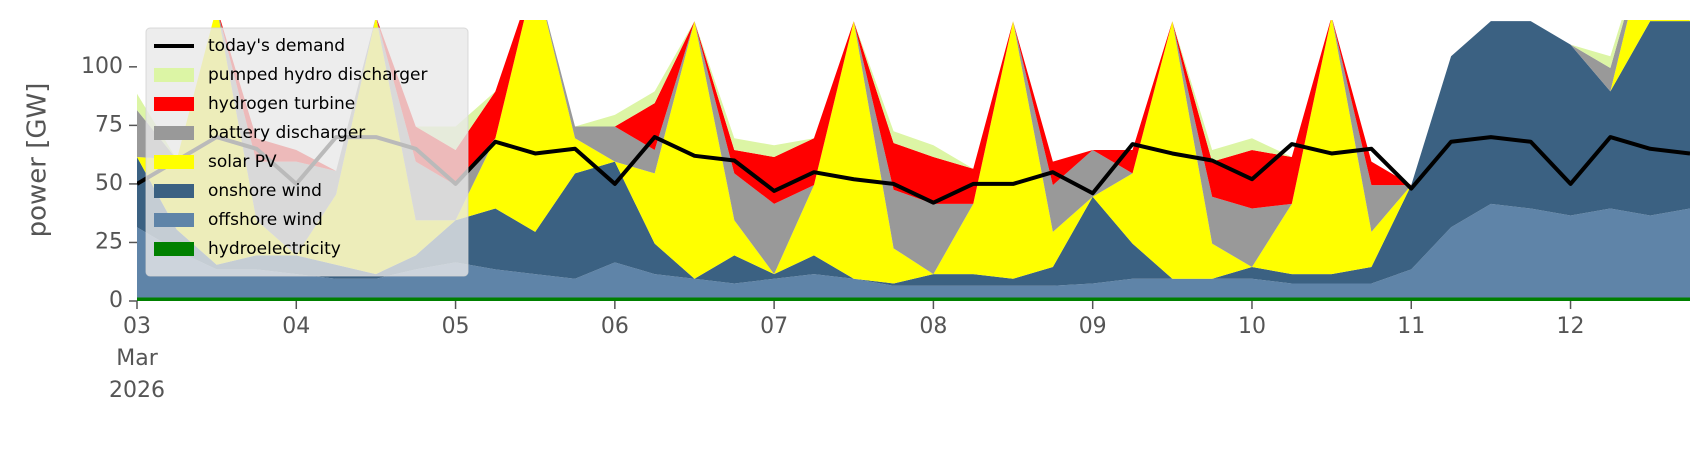 The height and width of the screenshot is (460, 1706). What do you see at coordinates (1093, 326) in the screenshot?
I see `x-tick-label: 09` at bounding box center [1093, 326].